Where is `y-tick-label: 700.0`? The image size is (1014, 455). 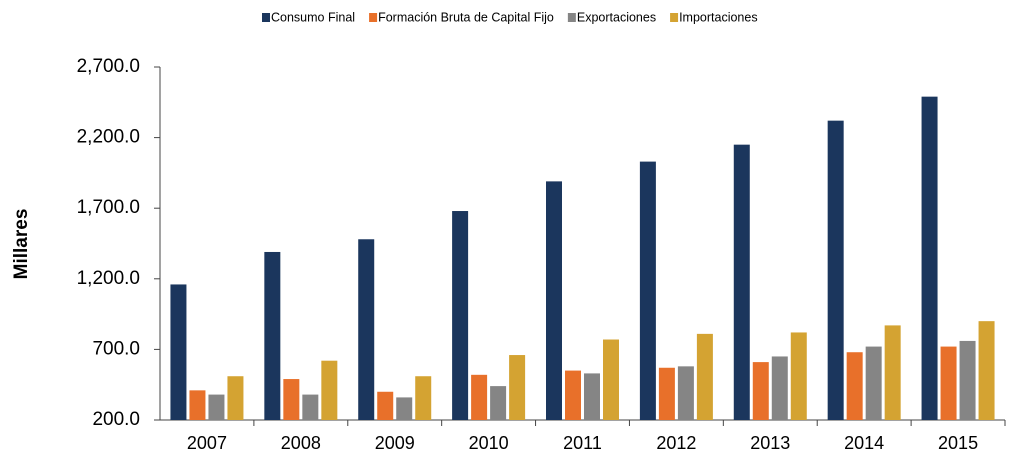 y-tick-label: 700.0 is located at coordinates (116, 348).